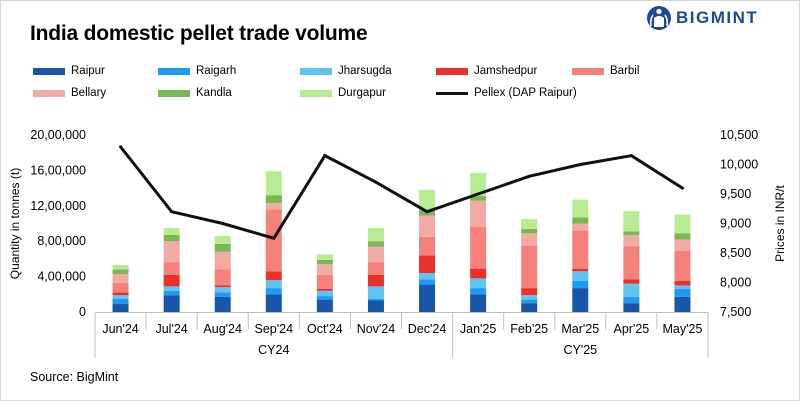 The height and width of the screenshot is (401, 800). I want to click on y2-tick-label: 9,500, so click(735, 194).